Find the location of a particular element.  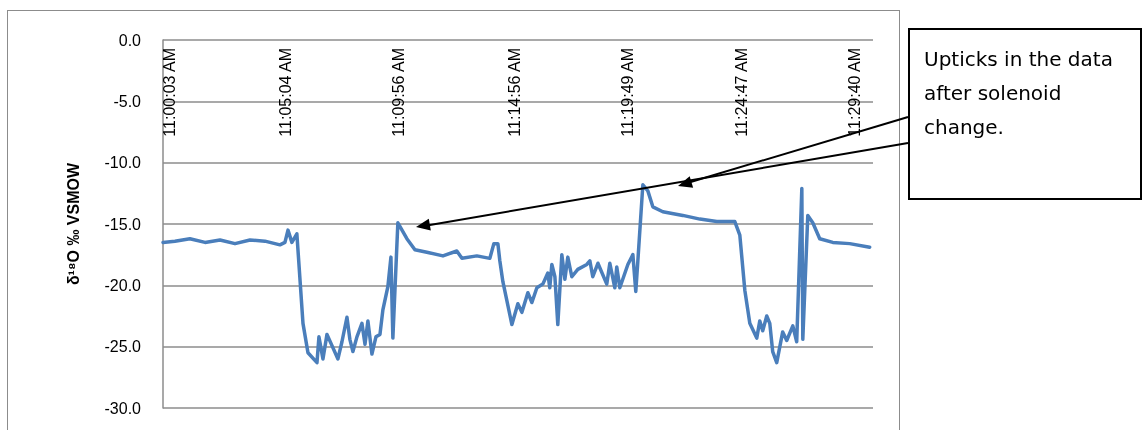

x-tick-label: 11:14:56 AM is located at coordinates (514, 92).